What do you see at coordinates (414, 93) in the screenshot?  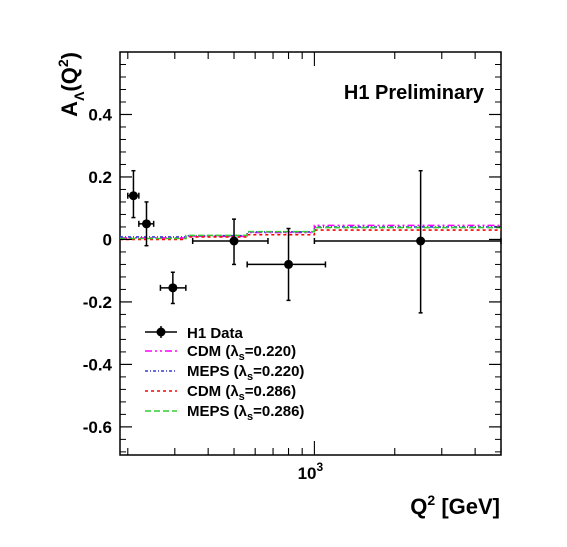 I see `preliminary-label: H1 Preliminary` at bounding box center [414, 93].